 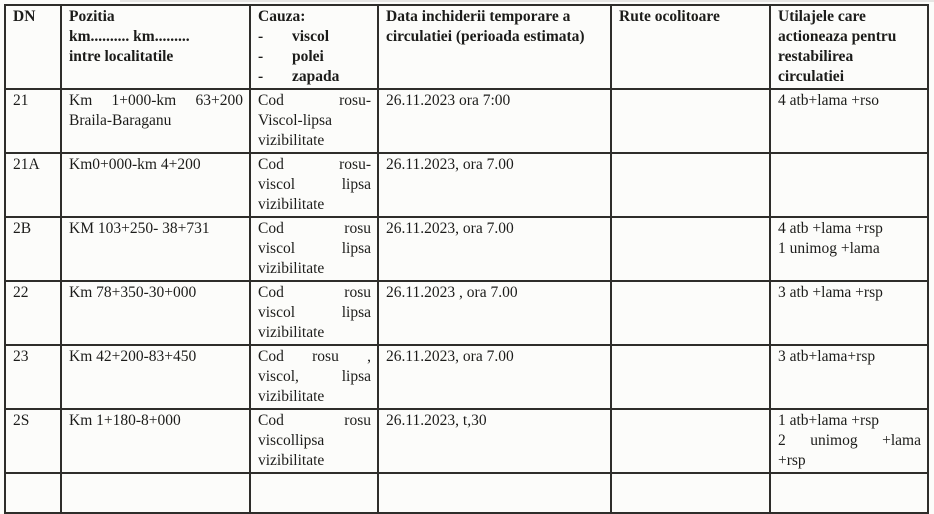 What do you see at coordinates (155, 121) in the screenshot?
I see `cell-pozitia: Km 1+000-km 63+200 Braila-Baraganu` at bounding box center [155, 121].